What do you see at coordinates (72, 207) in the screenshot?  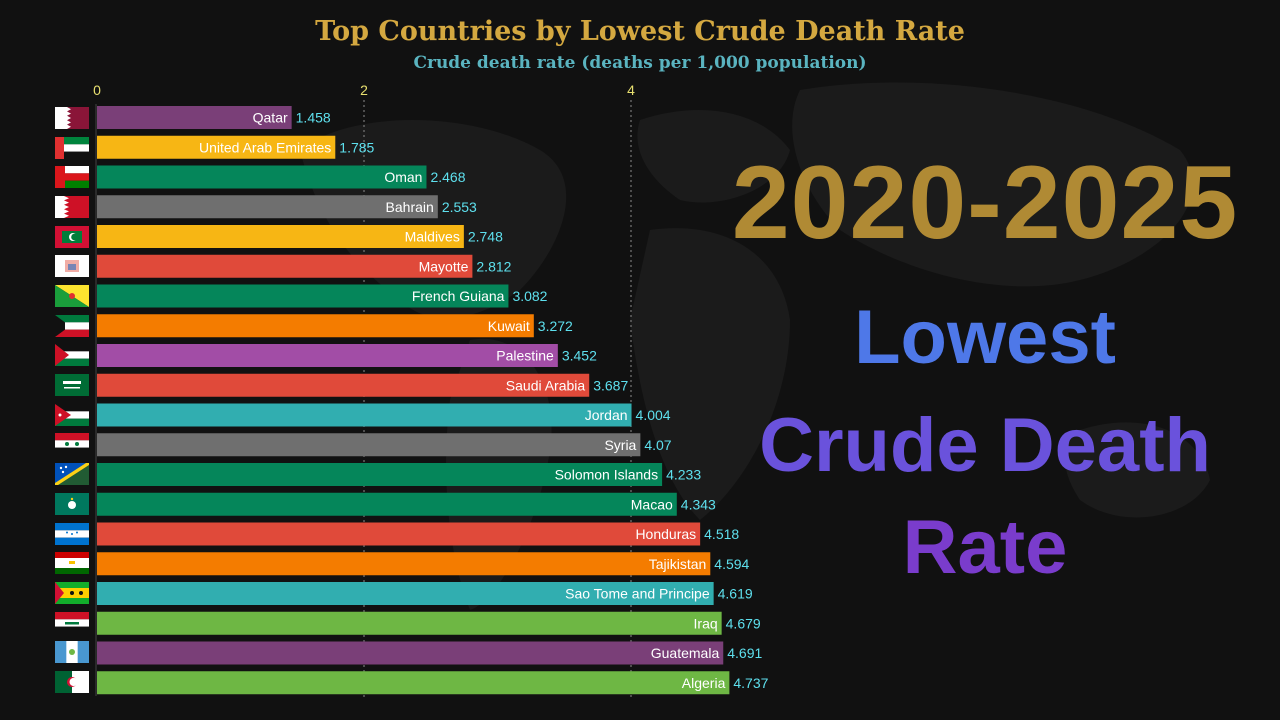 I see `bahrain-flag-icon` at bounding box center [72, 207].